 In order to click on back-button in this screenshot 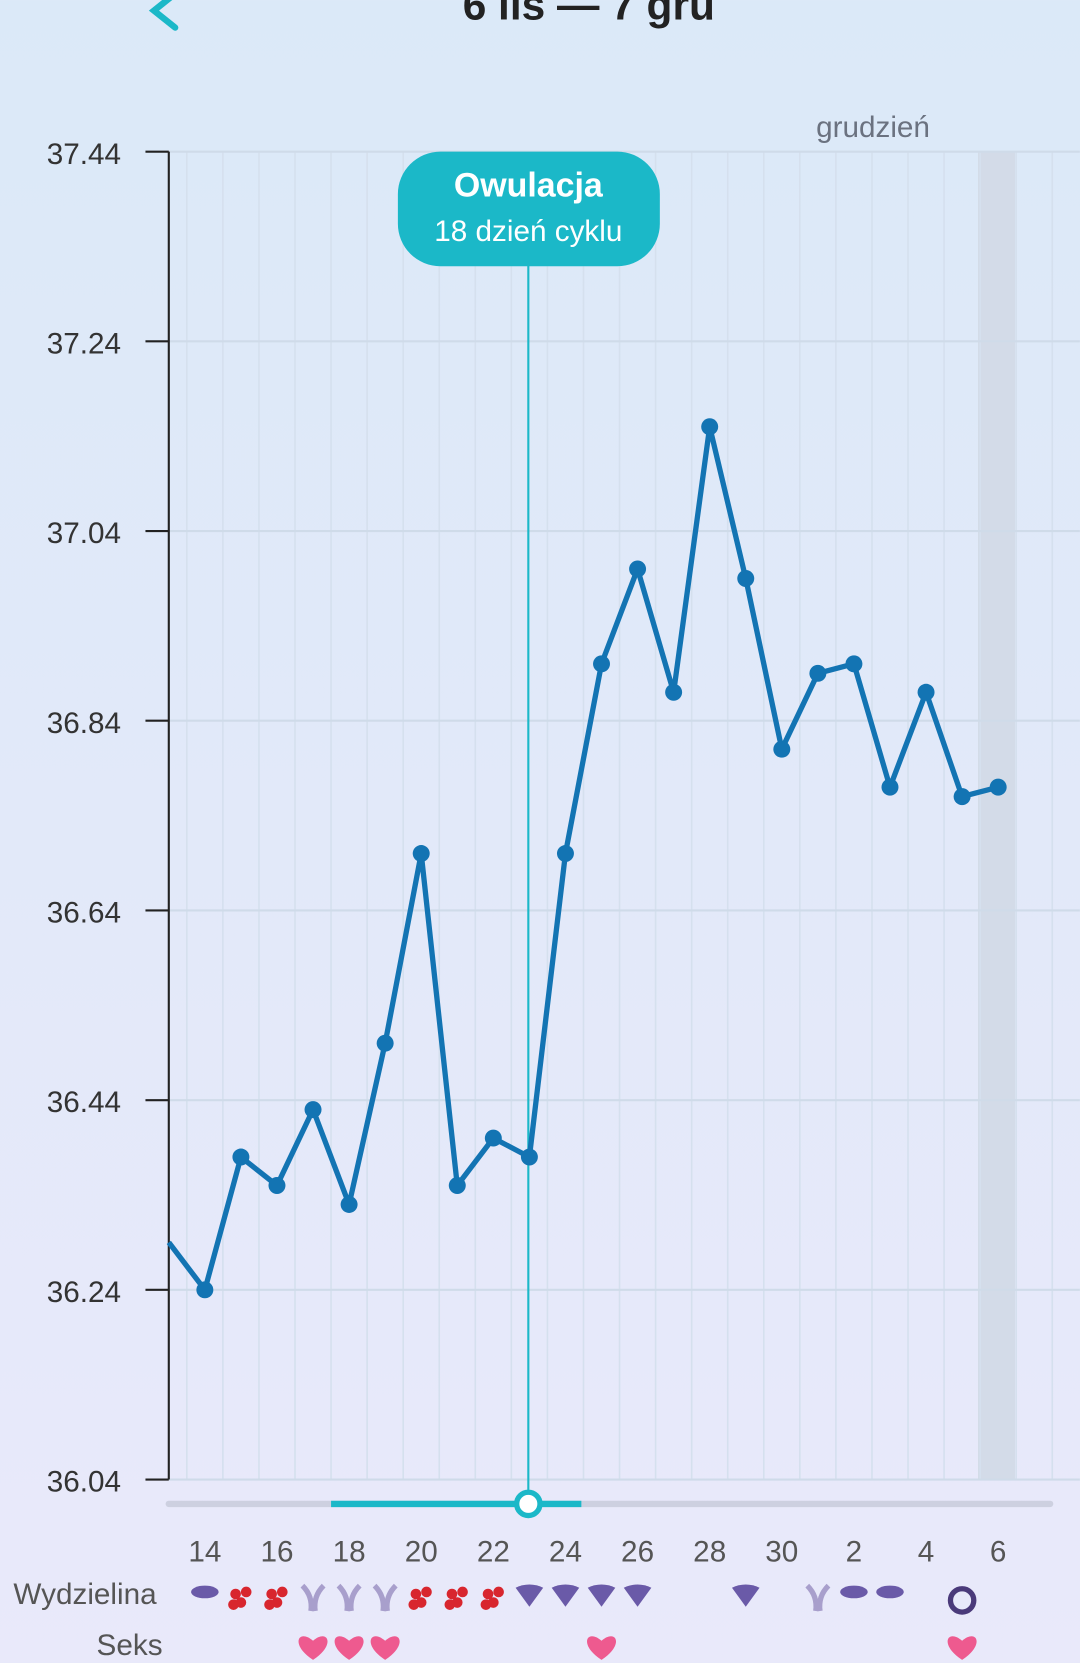, I will do `click(163, 15)`.